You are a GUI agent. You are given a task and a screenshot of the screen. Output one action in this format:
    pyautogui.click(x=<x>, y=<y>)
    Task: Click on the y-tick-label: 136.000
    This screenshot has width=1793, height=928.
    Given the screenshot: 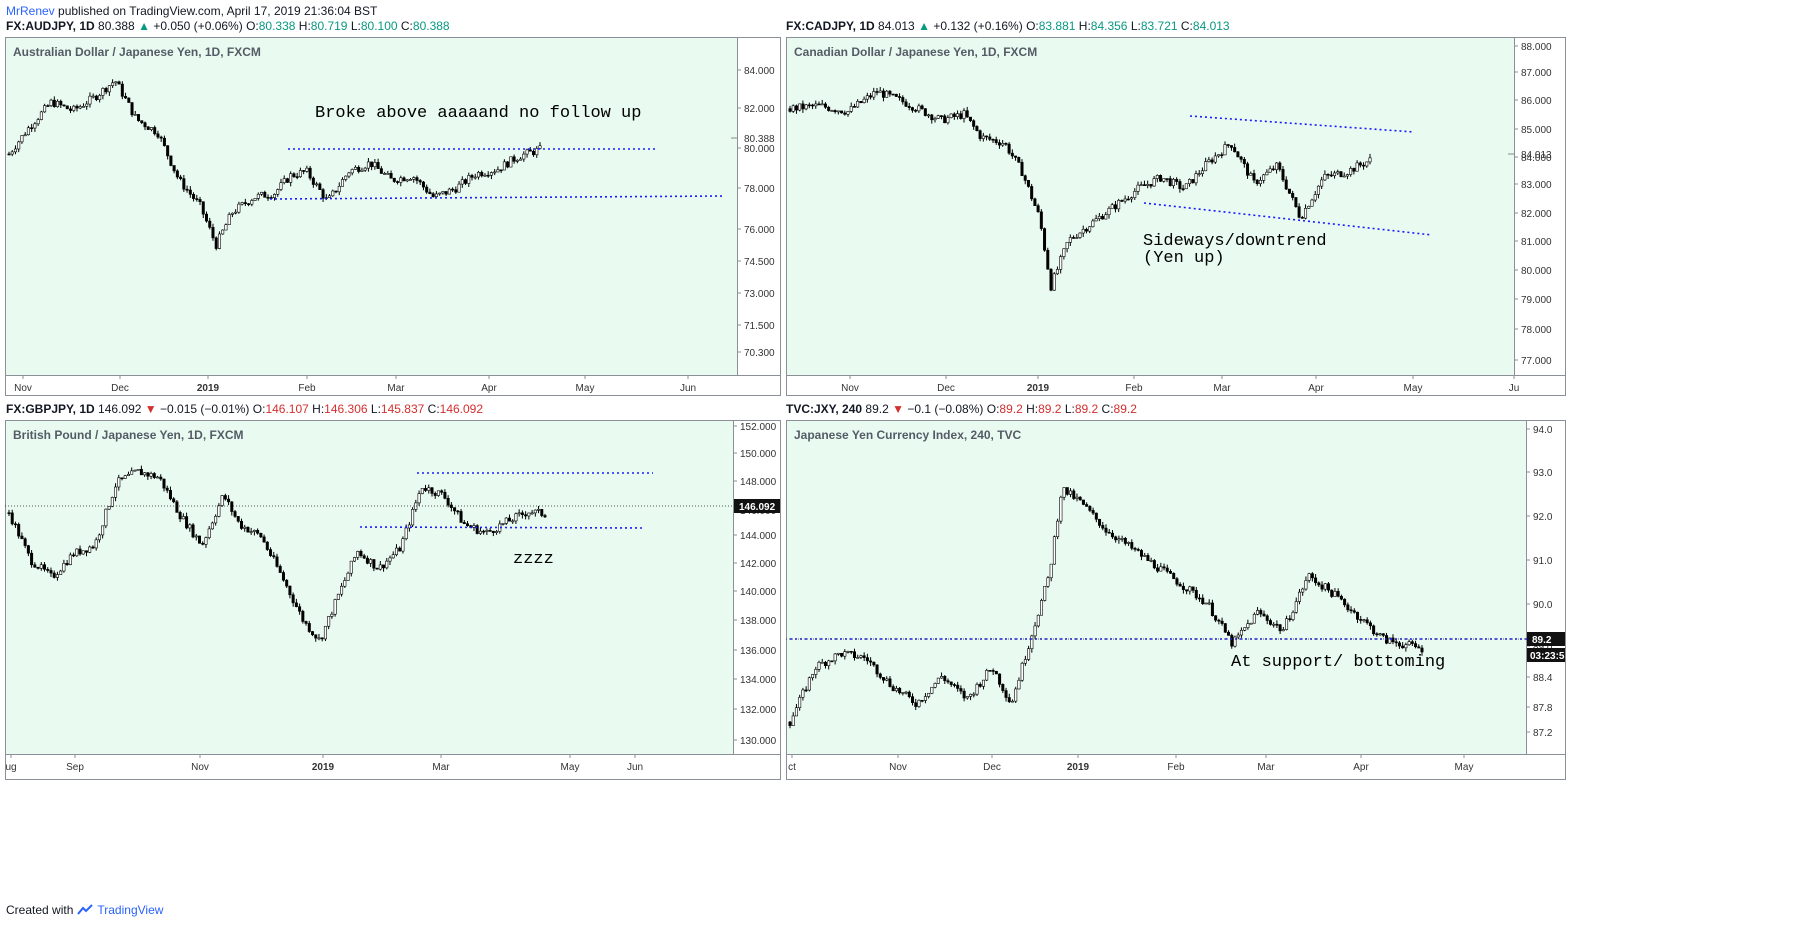 What is the action you would take?
    pyautogui.click(x=758, y=651)
    